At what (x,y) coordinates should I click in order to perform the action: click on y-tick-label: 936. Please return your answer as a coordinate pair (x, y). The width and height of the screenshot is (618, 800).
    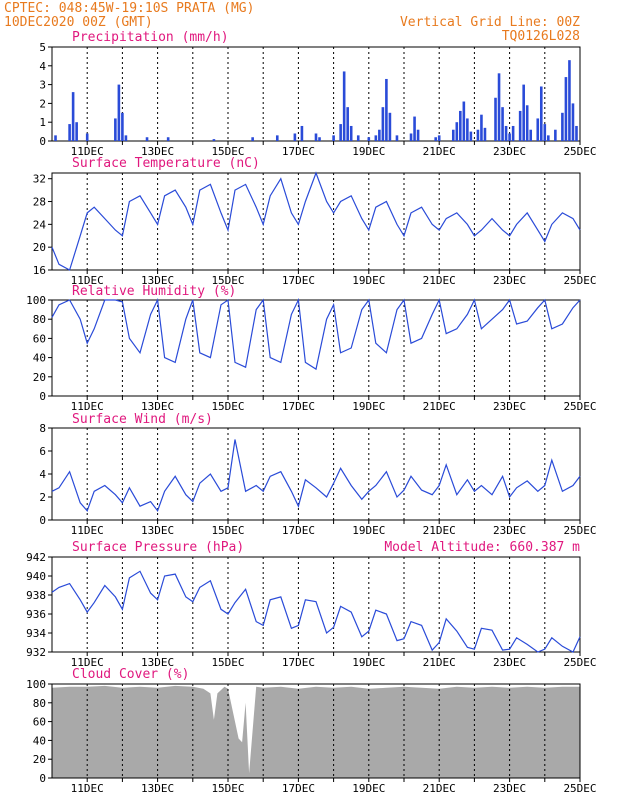
    Looking at the image, I should click on (36, 614).